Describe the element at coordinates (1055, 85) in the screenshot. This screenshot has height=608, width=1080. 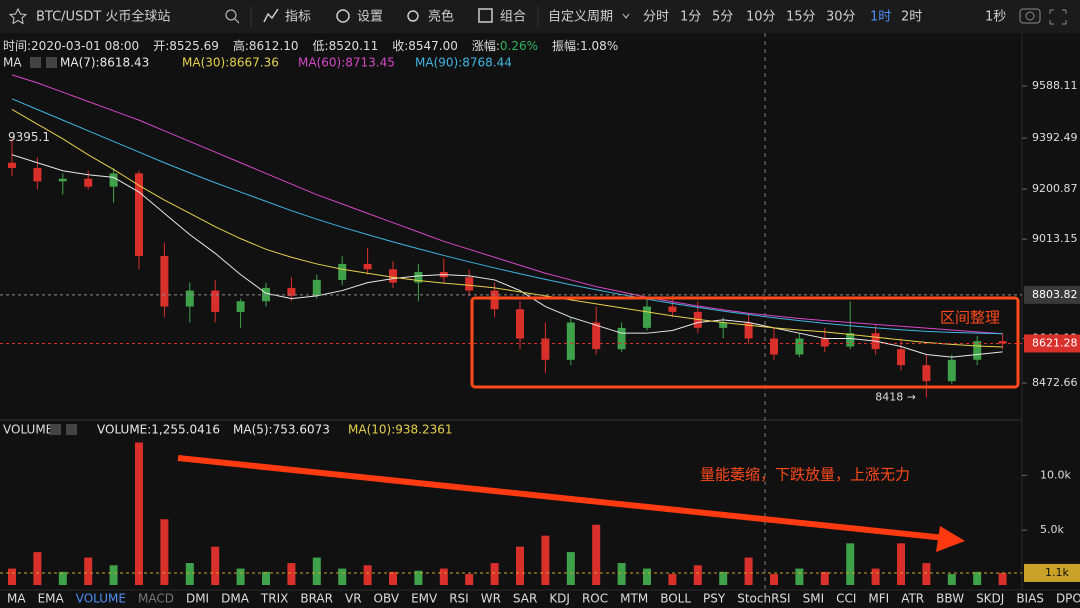
I see `y-tick-label: 9588.11` at that location.